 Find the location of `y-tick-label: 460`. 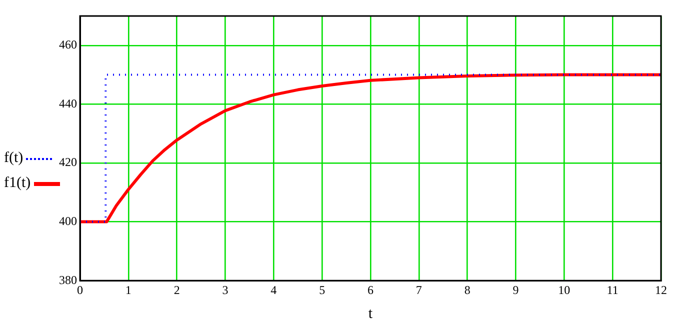

y-tick-label: 460 is located at coordinates (68, 45).